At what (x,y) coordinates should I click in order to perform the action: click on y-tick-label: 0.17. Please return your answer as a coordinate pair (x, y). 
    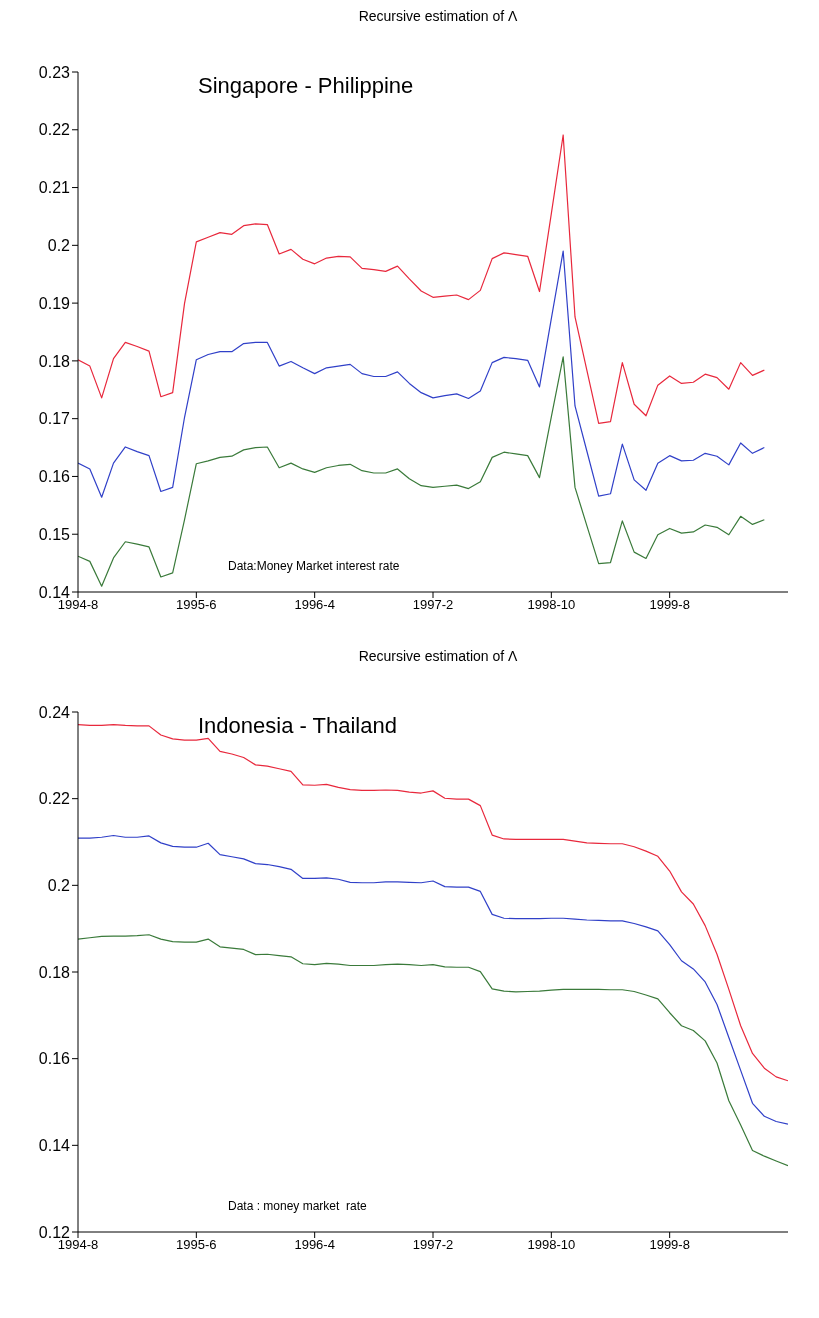
    Looking at the image, I should click on (54, 419).